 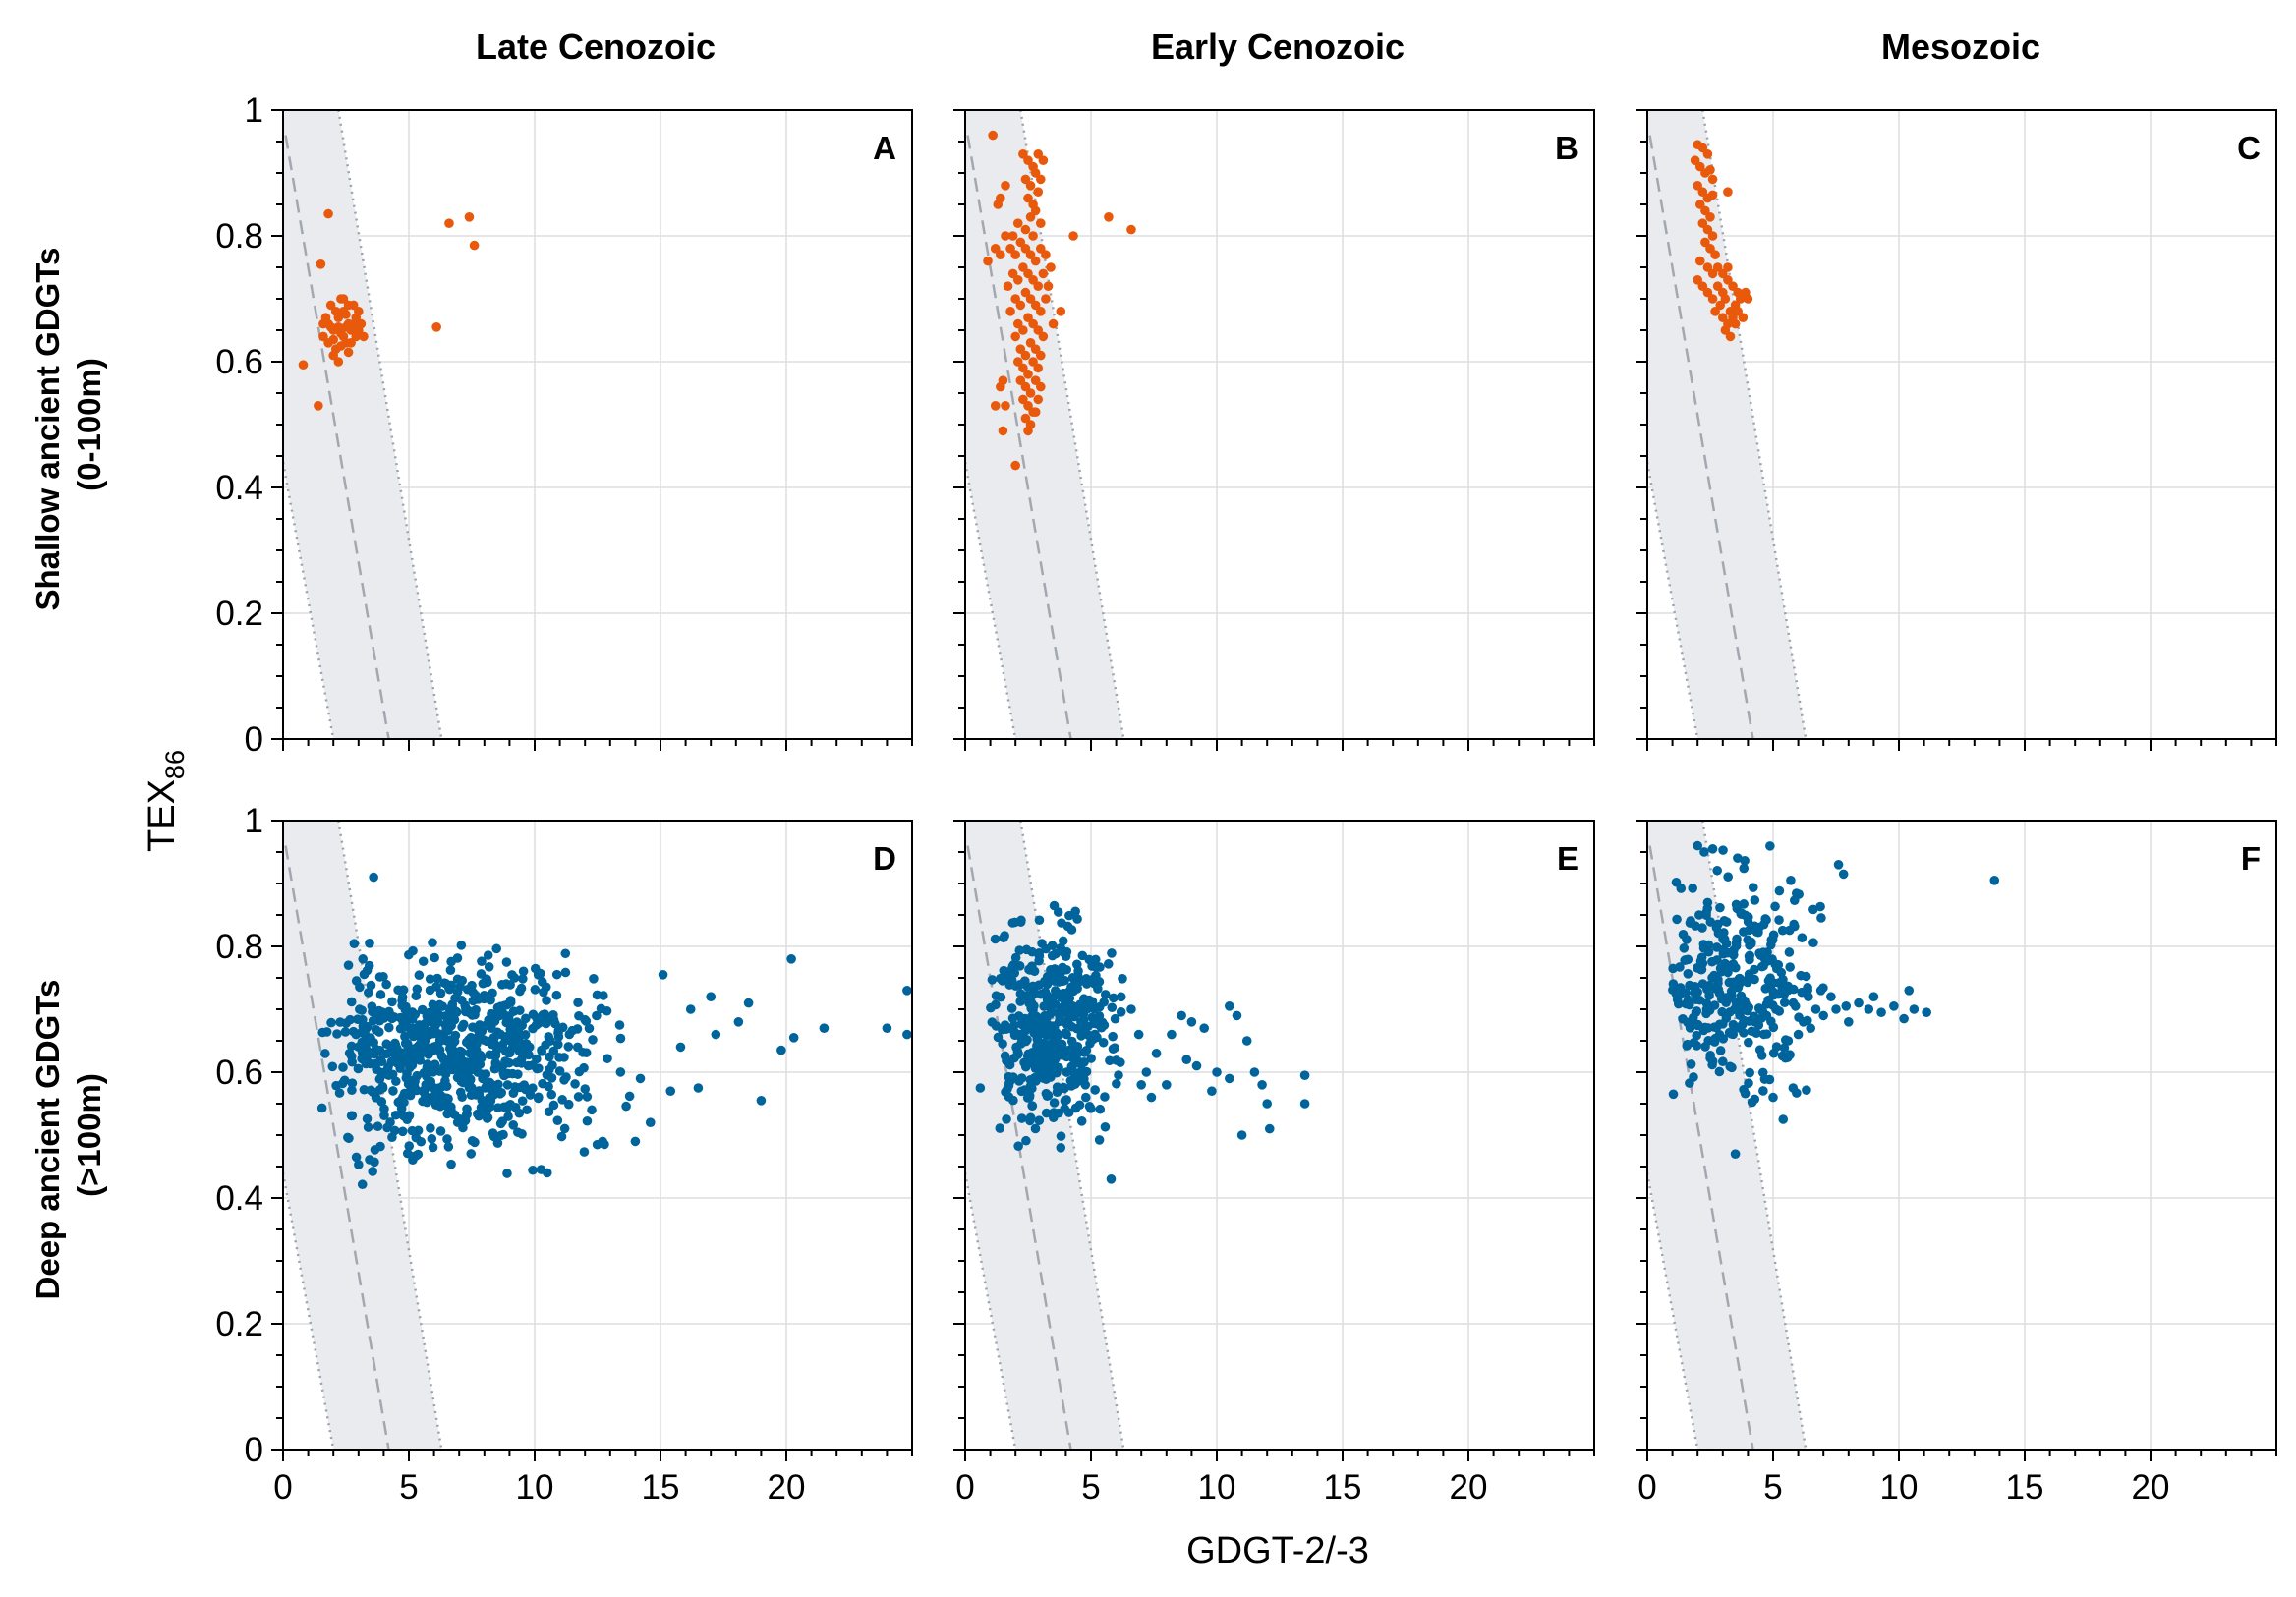 I want to click on band-lower-line, so click(x=991, y=1311).